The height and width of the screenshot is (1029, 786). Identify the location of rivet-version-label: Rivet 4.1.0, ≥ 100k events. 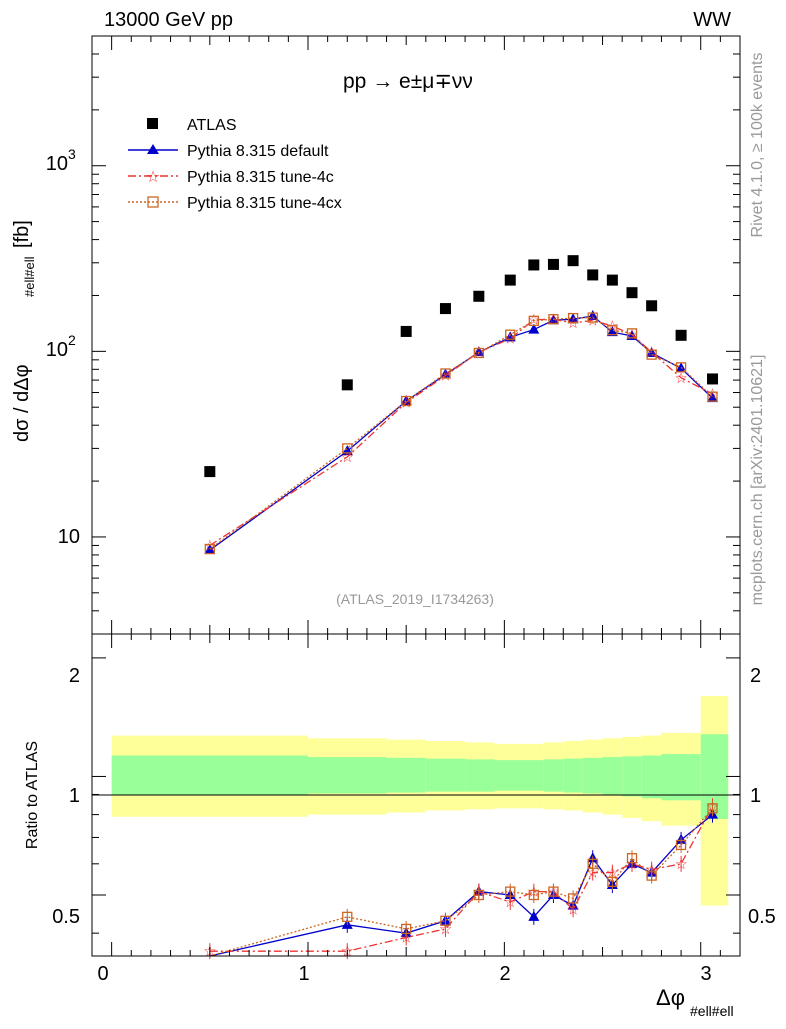
(757, 145).